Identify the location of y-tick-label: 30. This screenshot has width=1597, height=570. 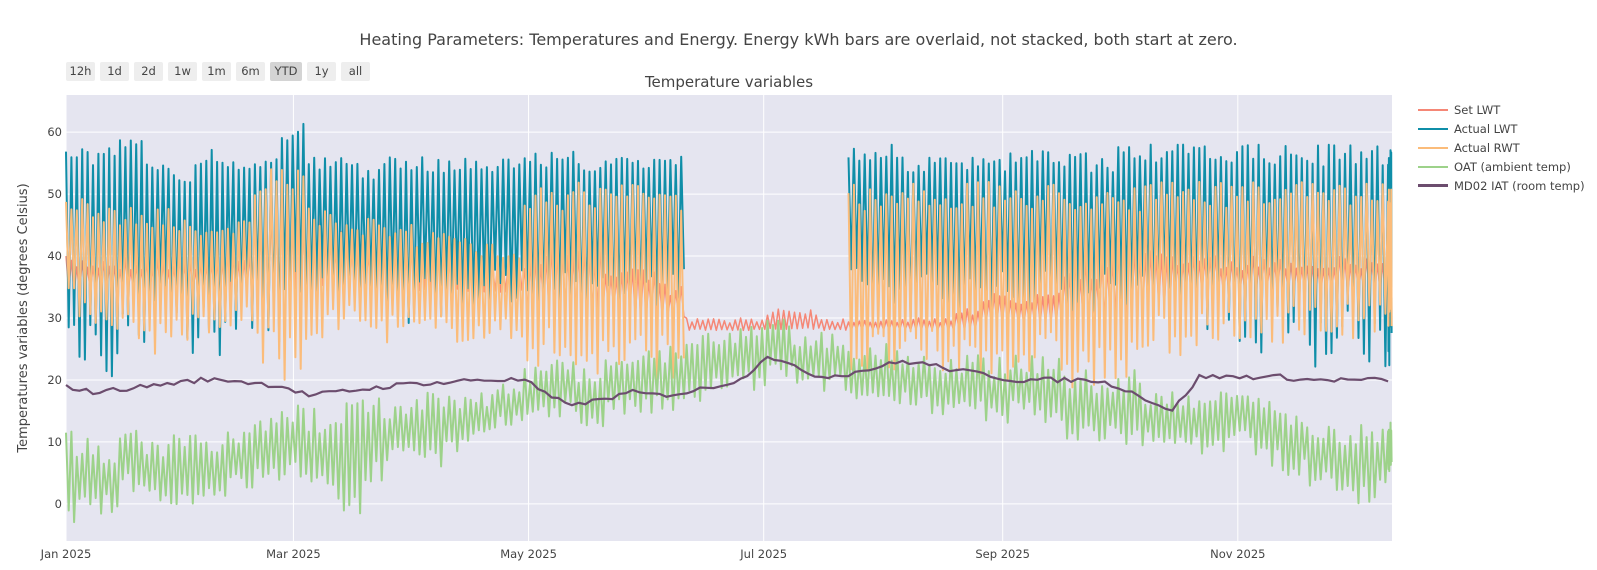
(54, 318).